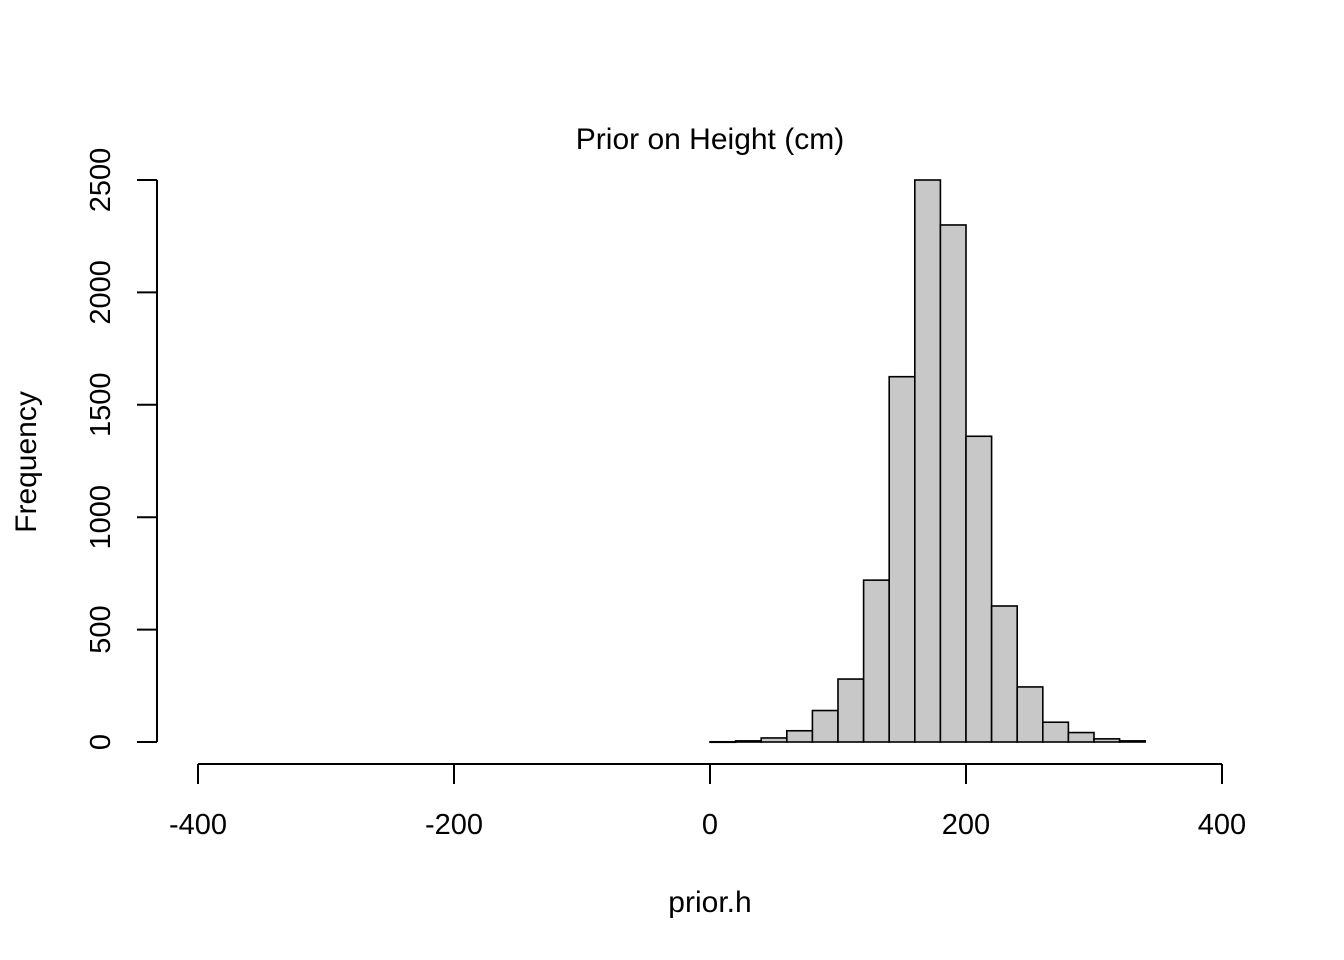 The width and height of the screenshot is (1344, 960). Describe the element at coordinates (101, 742) in the screenshot. I see `y-tick-label: 0` at that location.